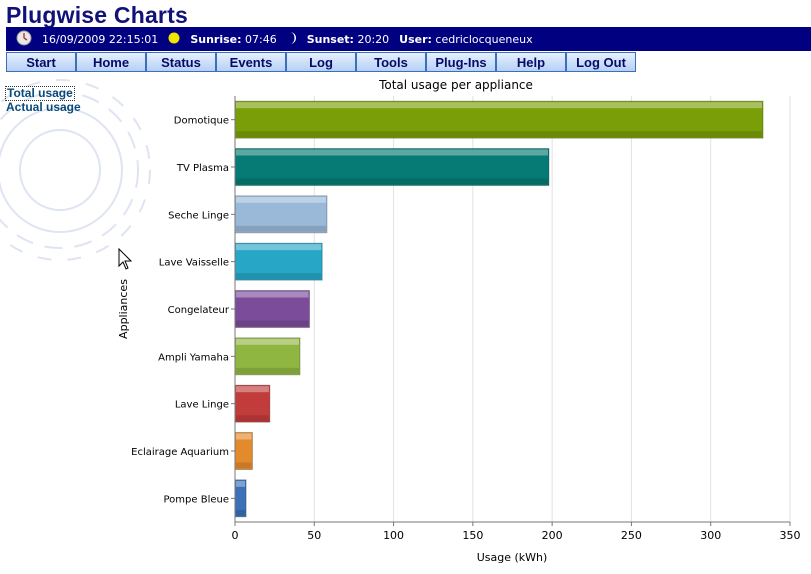 Image resolution: width=811 pixels, height=574 pixels. What do you see at coordinates (631, 535) in the screenshot?
I see `x-tick-label: 250` at bounding box center [631, 535].